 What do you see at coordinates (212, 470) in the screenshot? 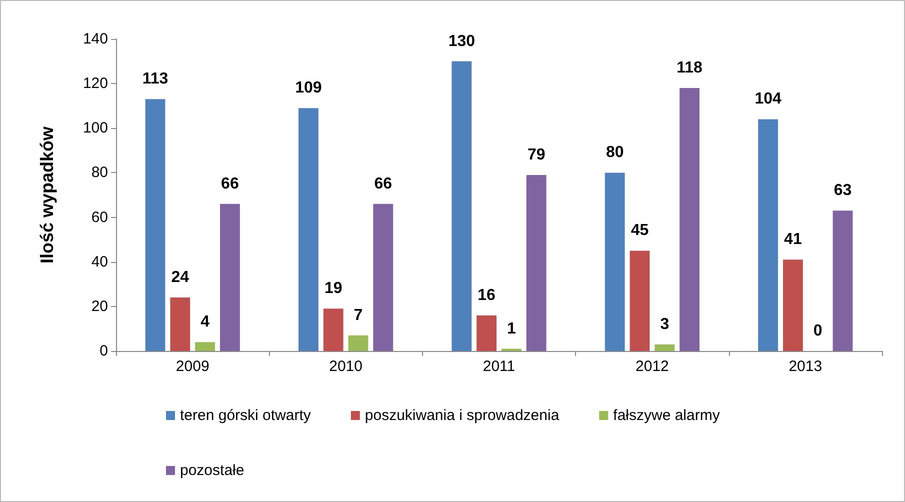
I see `legend-label: pozostałe` at bounding box center [212, 470].